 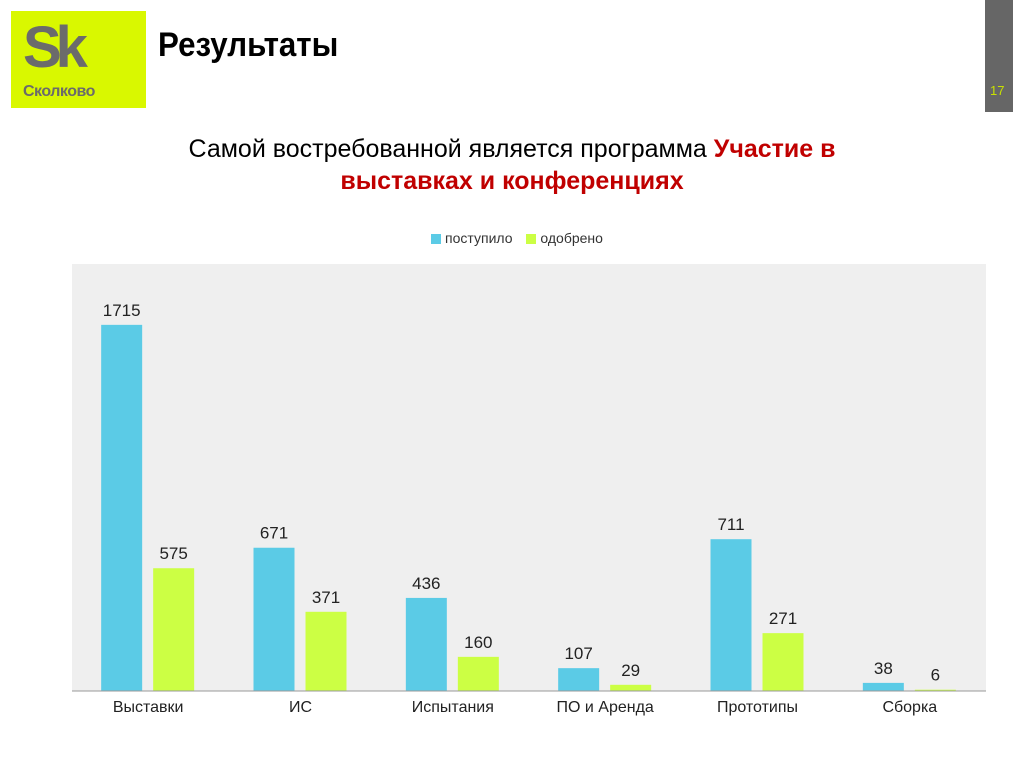 What do you see at coordinates (757, 707) in the screenshot?
I see `x-tick-label: Прототипы` at bounding box center [757, 707].